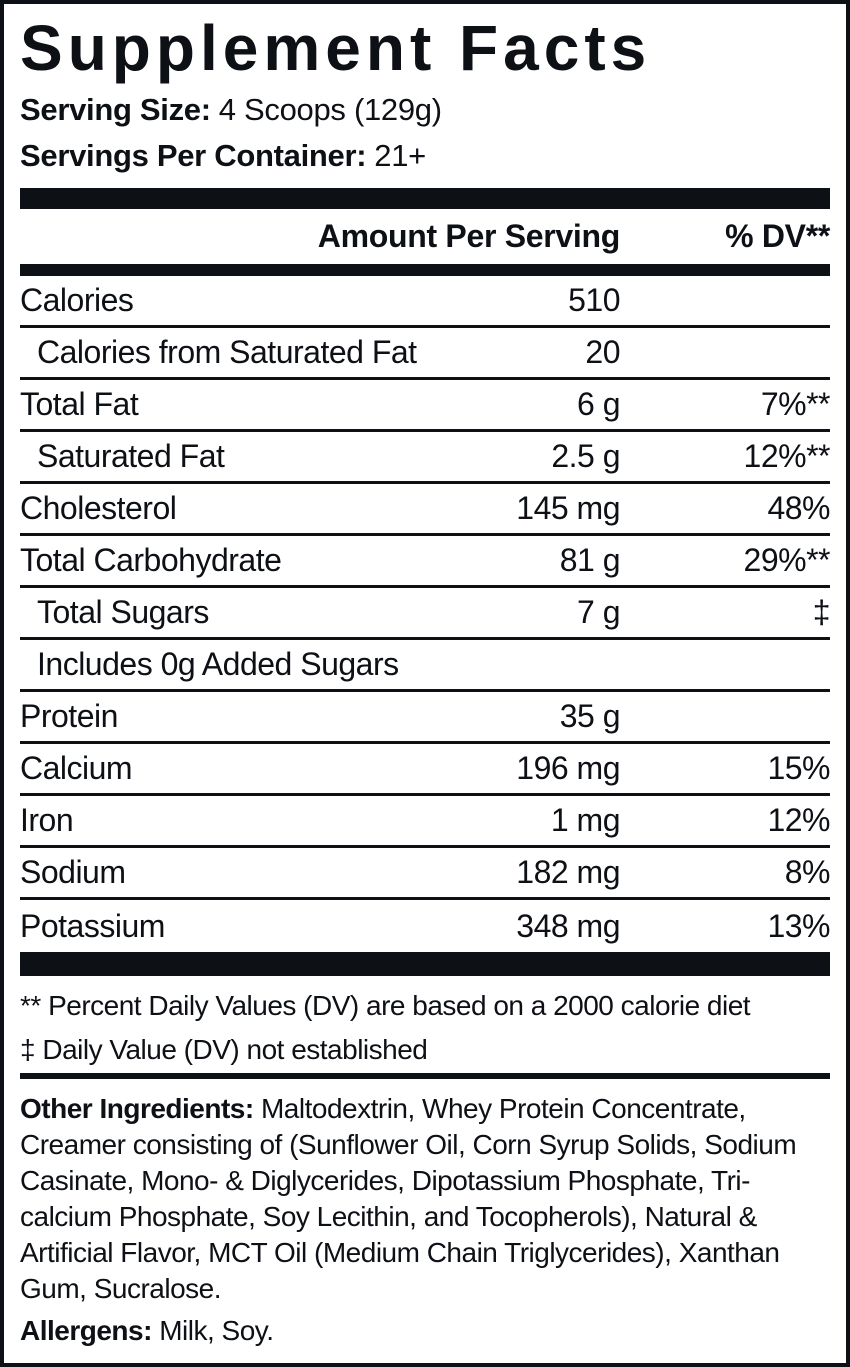 Image resolution: width=850 pixels, height=1367 pixels. Describe the element at coordinates (137, 1109) in the screenshot. I see `other-ingredients-label: Other Ingredients:` at that location.